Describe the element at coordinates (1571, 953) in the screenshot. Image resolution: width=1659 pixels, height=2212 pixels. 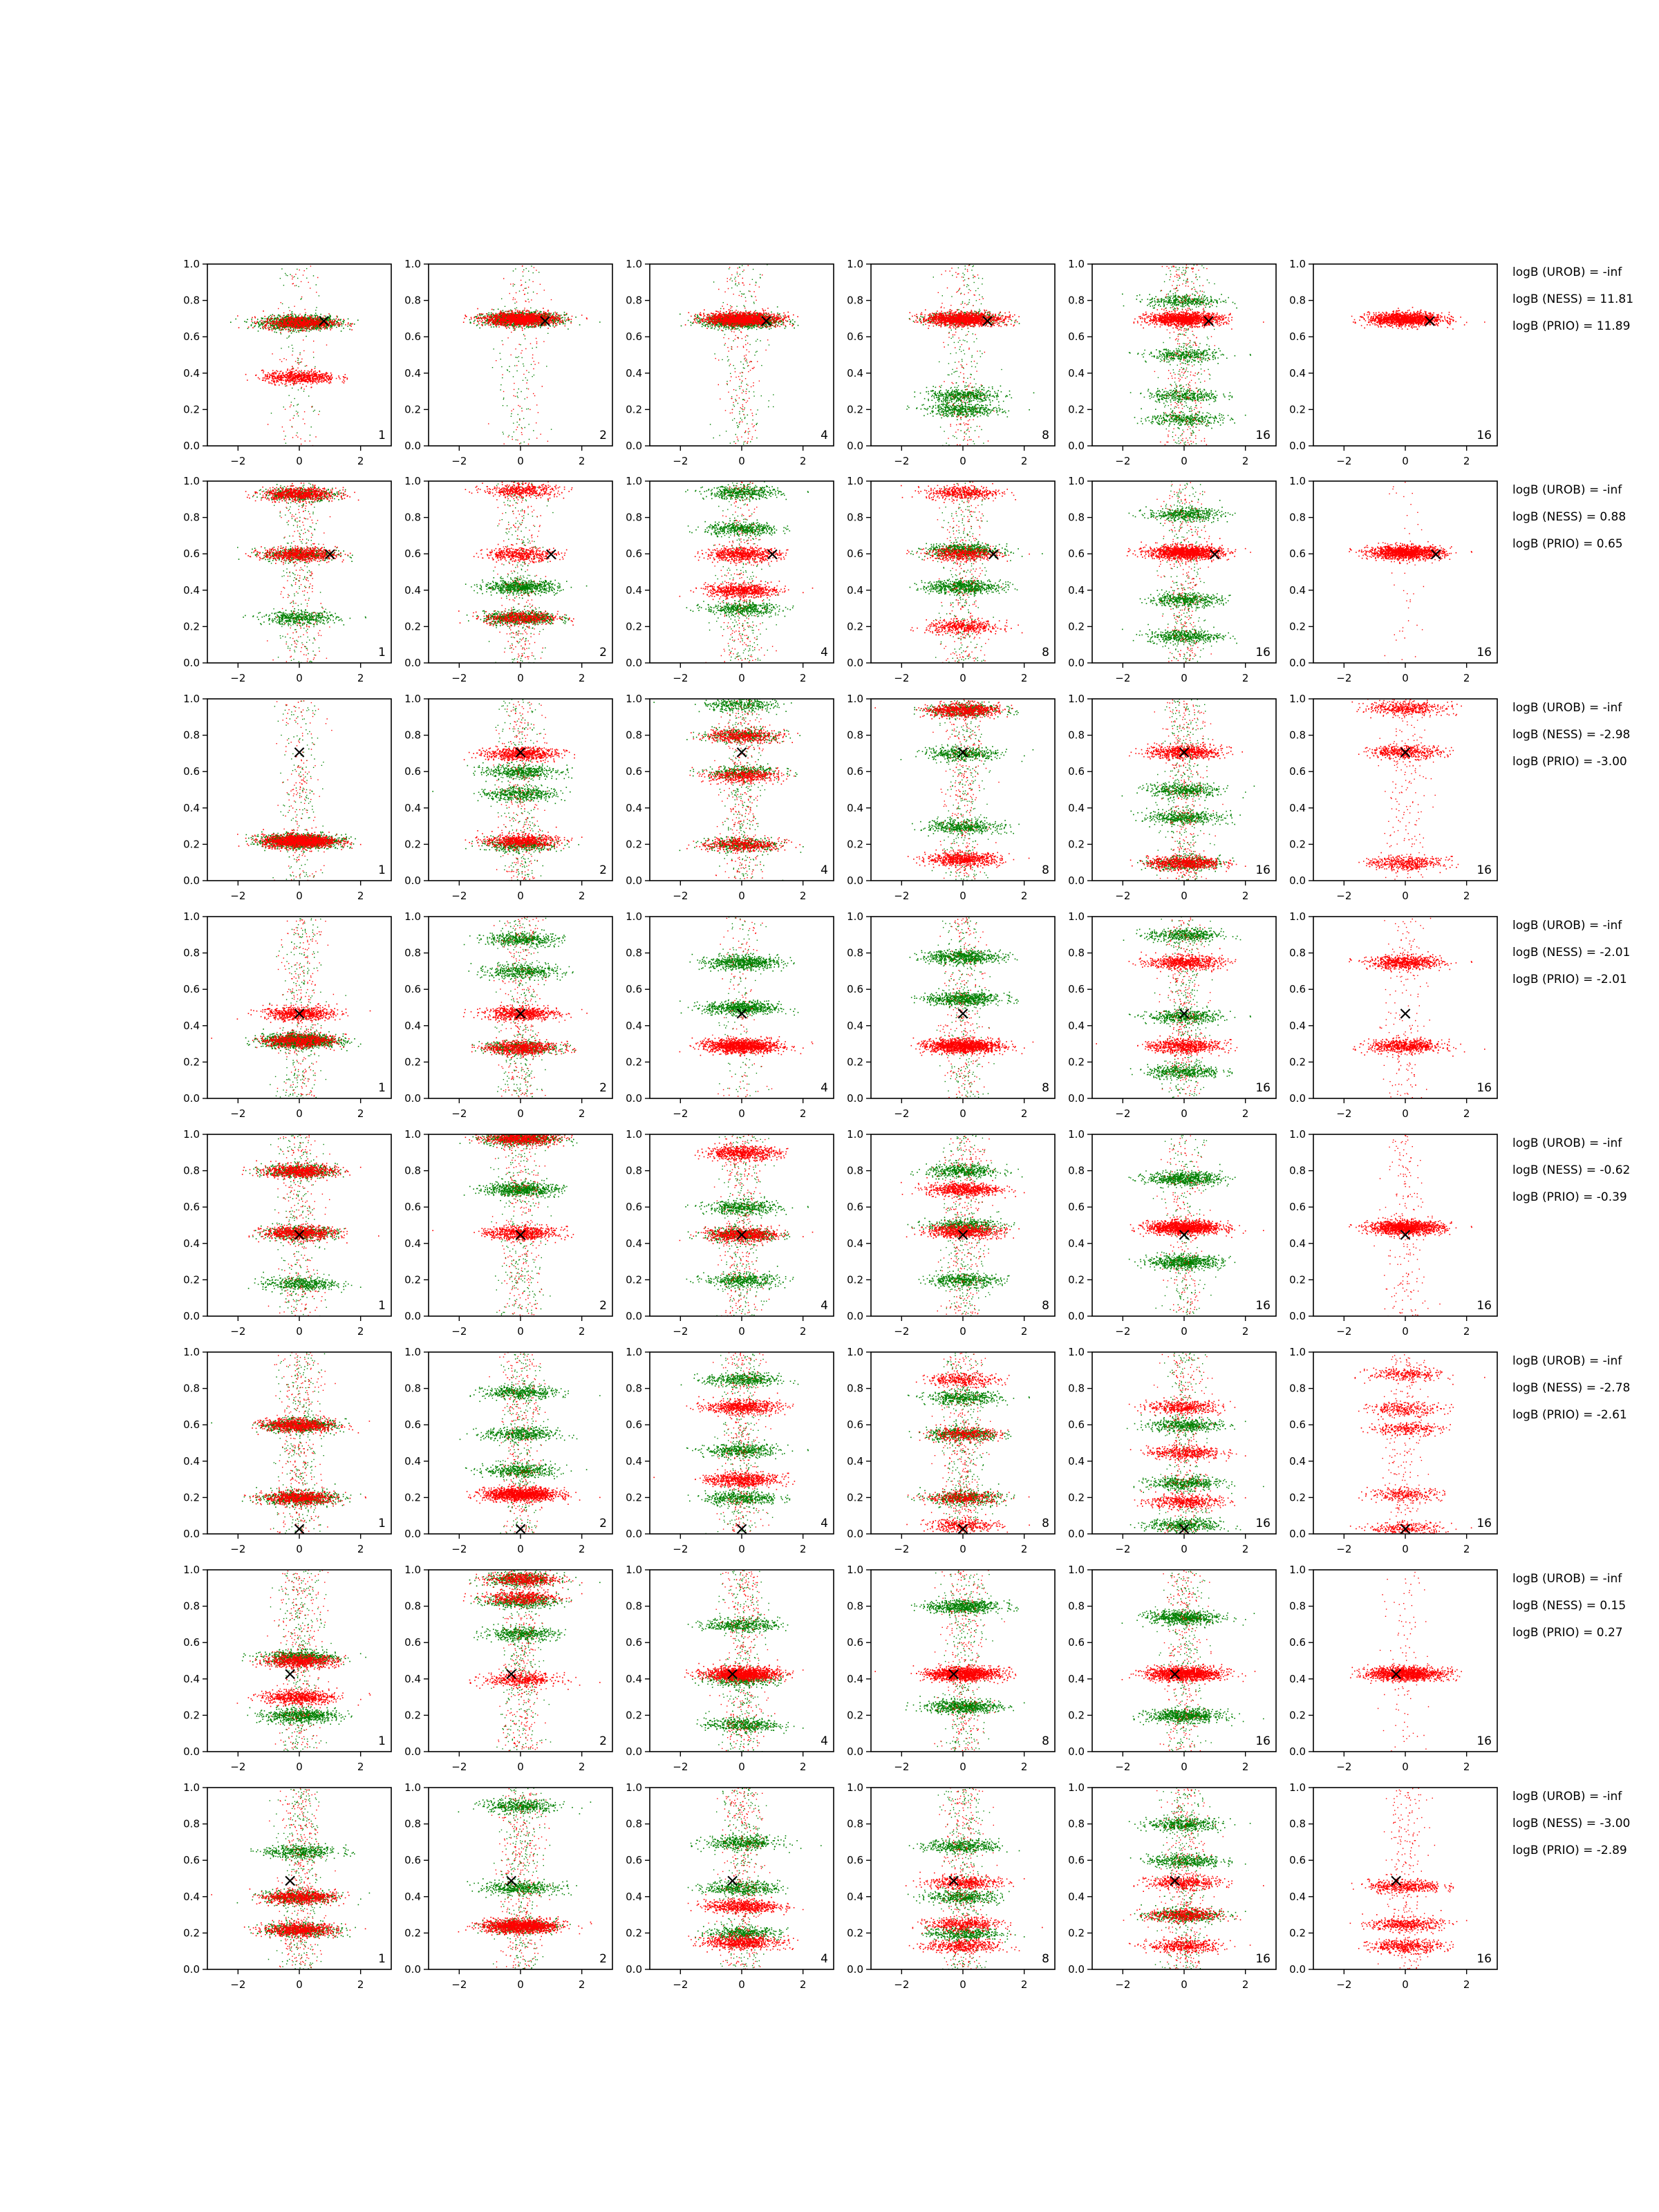
I see `logb-annotation: logB (NESS) = -2.01` at that location.